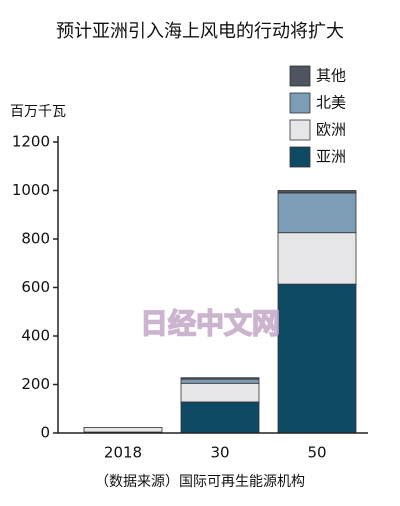 The width and height of the screenshot is (400, 506). I want to click on legend-label: 其他, so click(331, 76).